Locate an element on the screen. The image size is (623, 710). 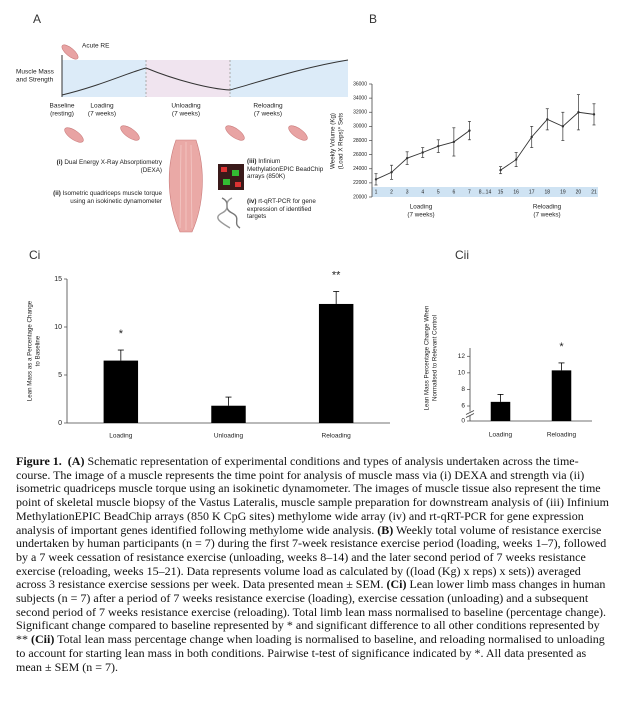
y-tick-label: 15 is located at coordinates (58, 279).